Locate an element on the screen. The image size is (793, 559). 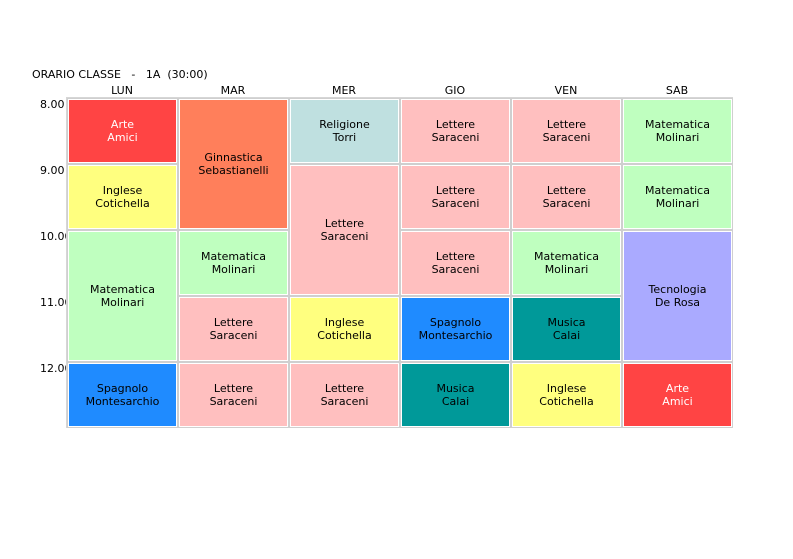
lesson-subject: Tecnologia is located at coordinates (677, 289).